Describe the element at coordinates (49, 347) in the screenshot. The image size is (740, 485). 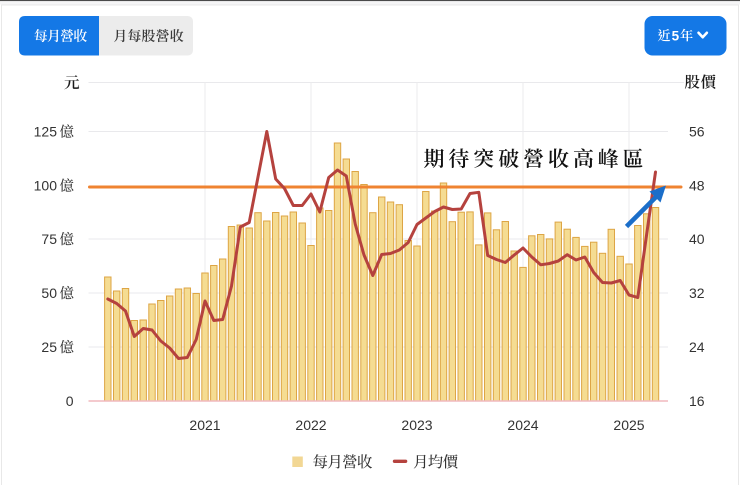
I see `svg-text: 25` at that location.